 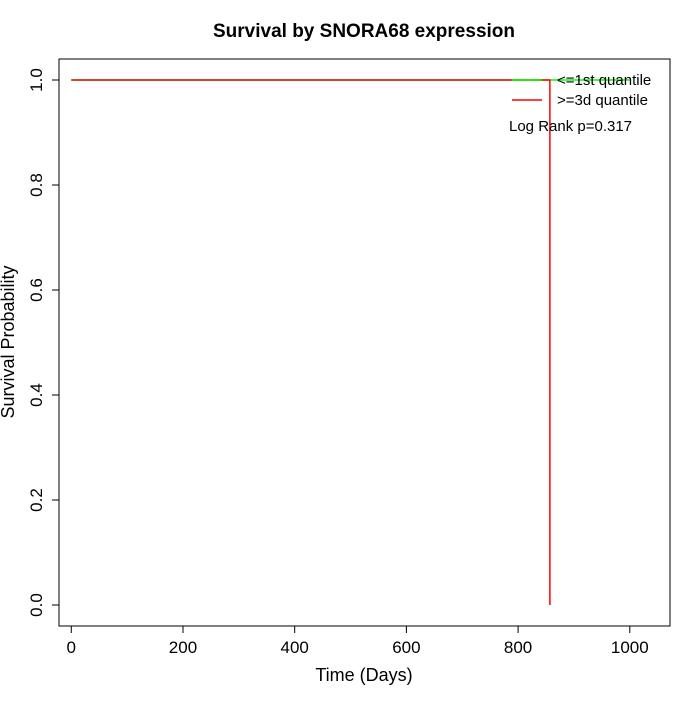 I want to click on log-rank-annotation: Log Rank p=0.317, so click(x=570, y=126).